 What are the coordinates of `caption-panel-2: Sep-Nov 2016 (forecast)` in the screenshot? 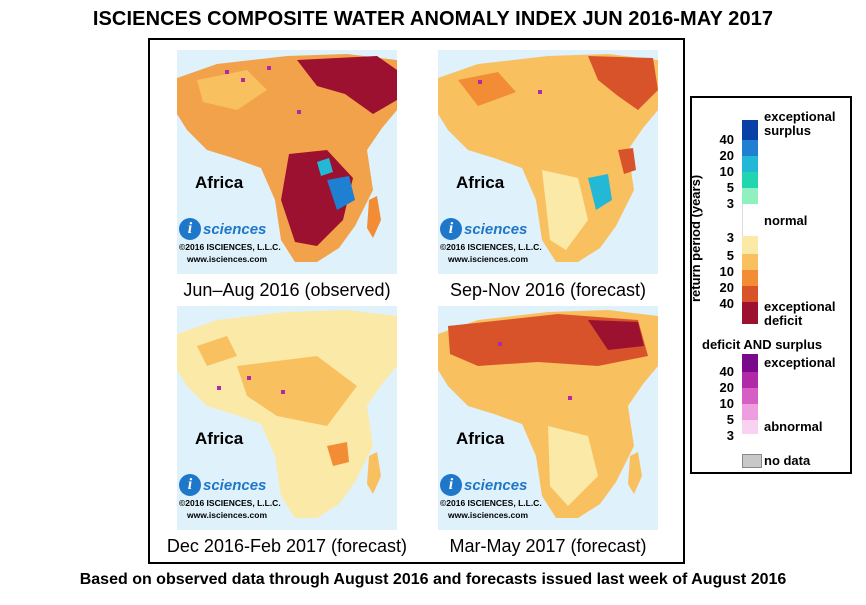 It's located at (548, 290).